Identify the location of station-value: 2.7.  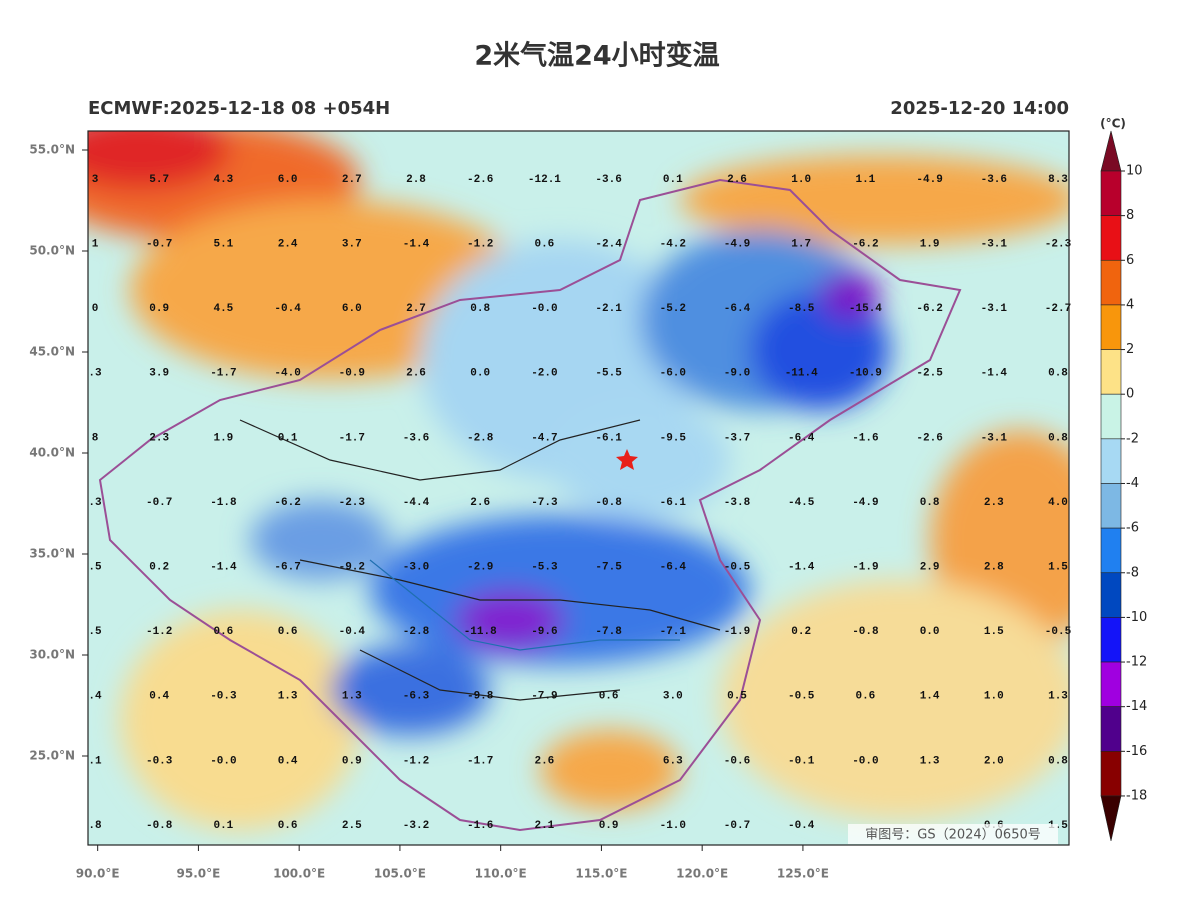
(416, 309).